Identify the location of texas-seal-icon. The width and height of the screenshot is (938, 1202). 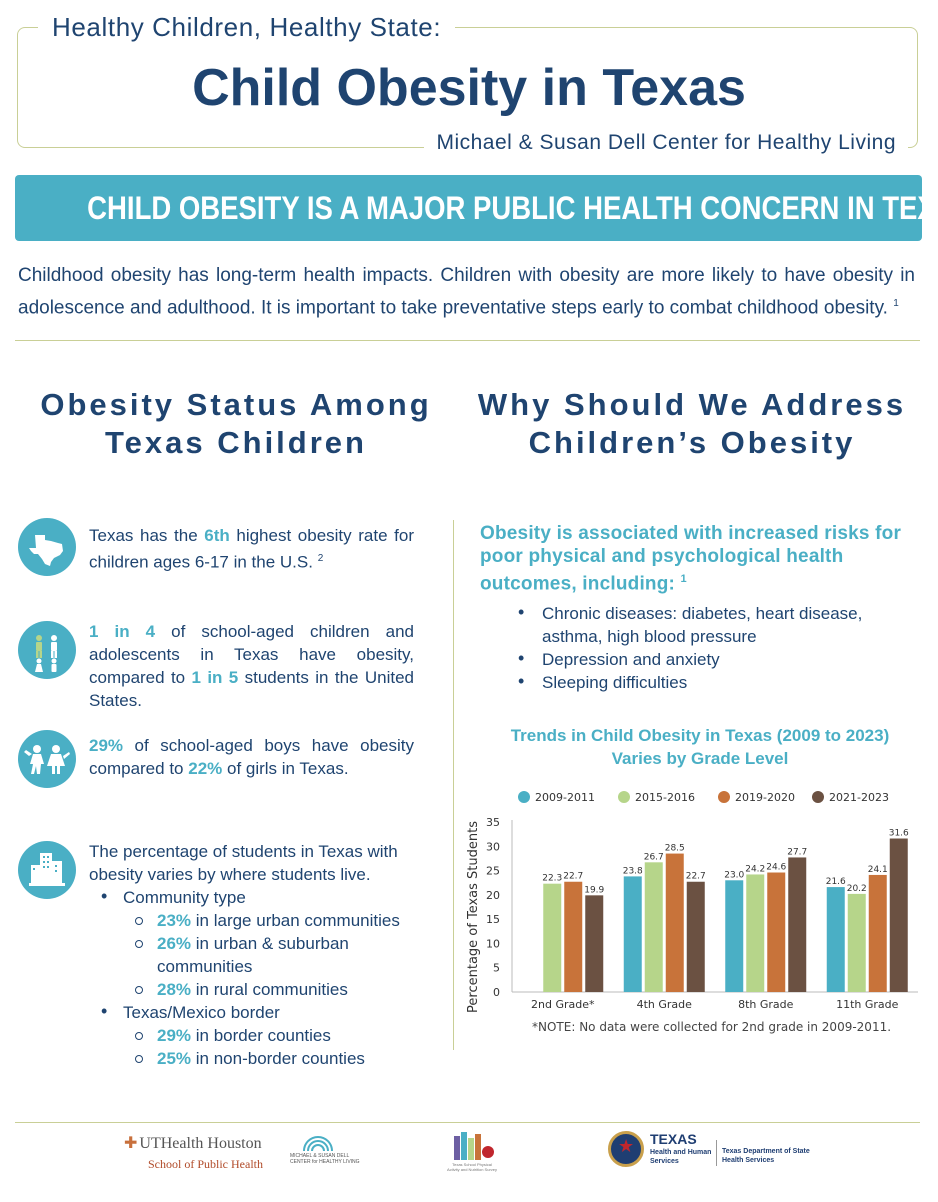
(626, 1149).